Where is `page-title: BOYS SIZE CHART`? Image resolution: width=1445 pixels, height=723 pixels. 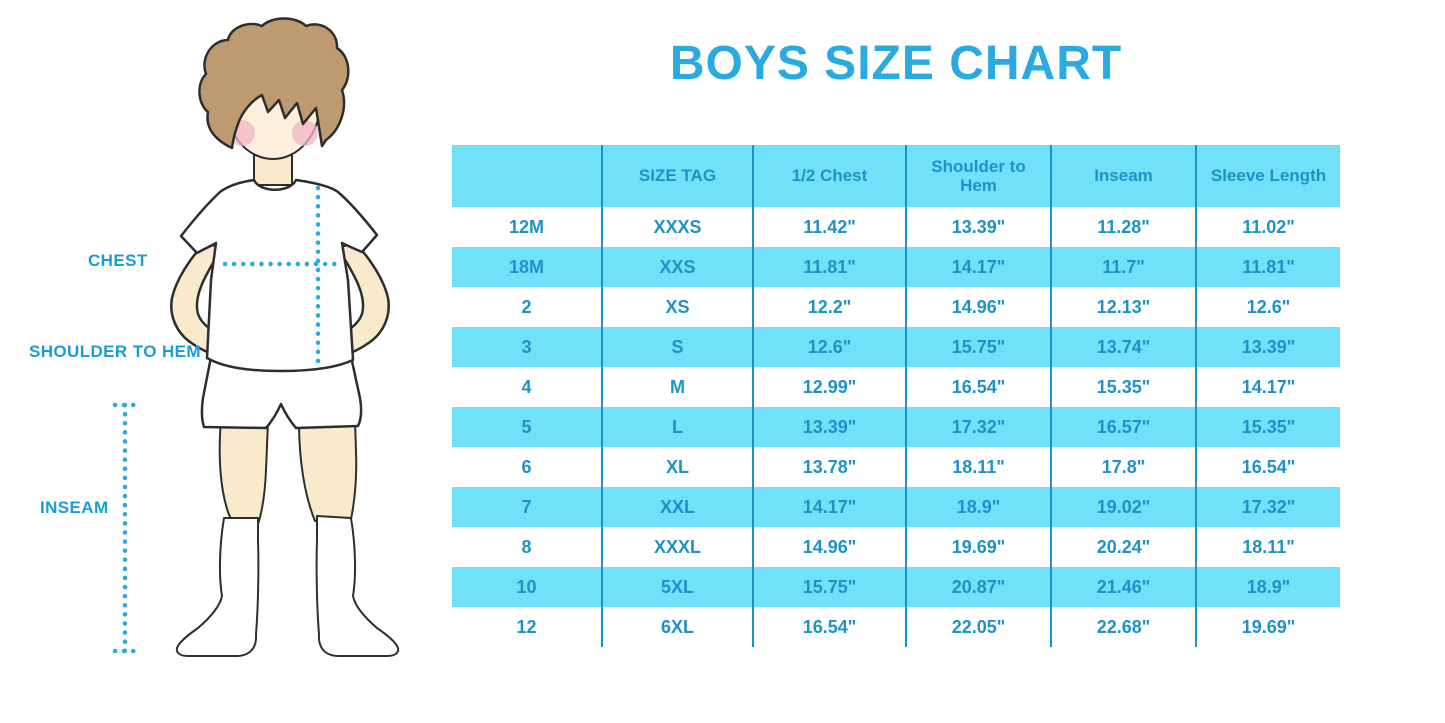 page-title: BOYS SIZE CHART is located at coordinates (896, 63).